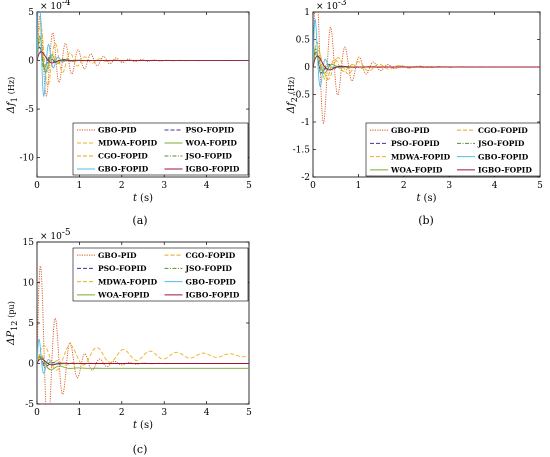 Image resolution: width=550 pixels, height=457 pixels. Describe the element at coordinates (305, 123) in the screenshot. I see `y-tick-label: -1` at that location.